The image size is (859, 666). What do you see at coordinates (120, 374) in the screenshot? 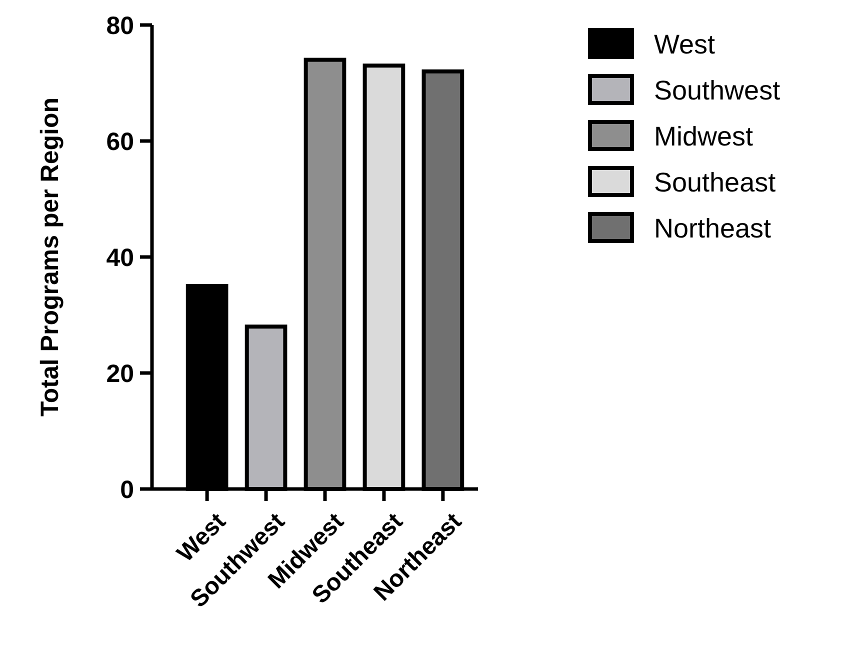
I see `y-tick-label: 20` at bounding box center [120, 374].